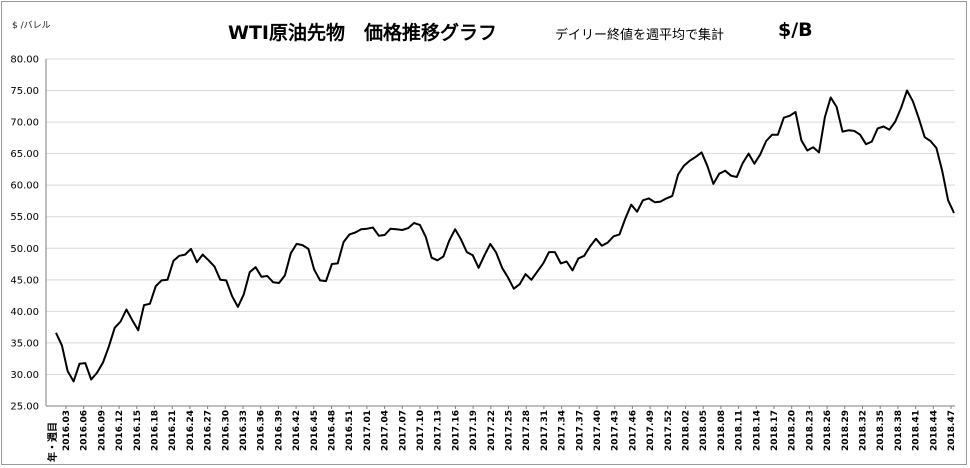  What do you see at coordinates (793, 430) in the screenshot?
I see `x-tick-label: 2018.20` at bounding box center [793, 430].